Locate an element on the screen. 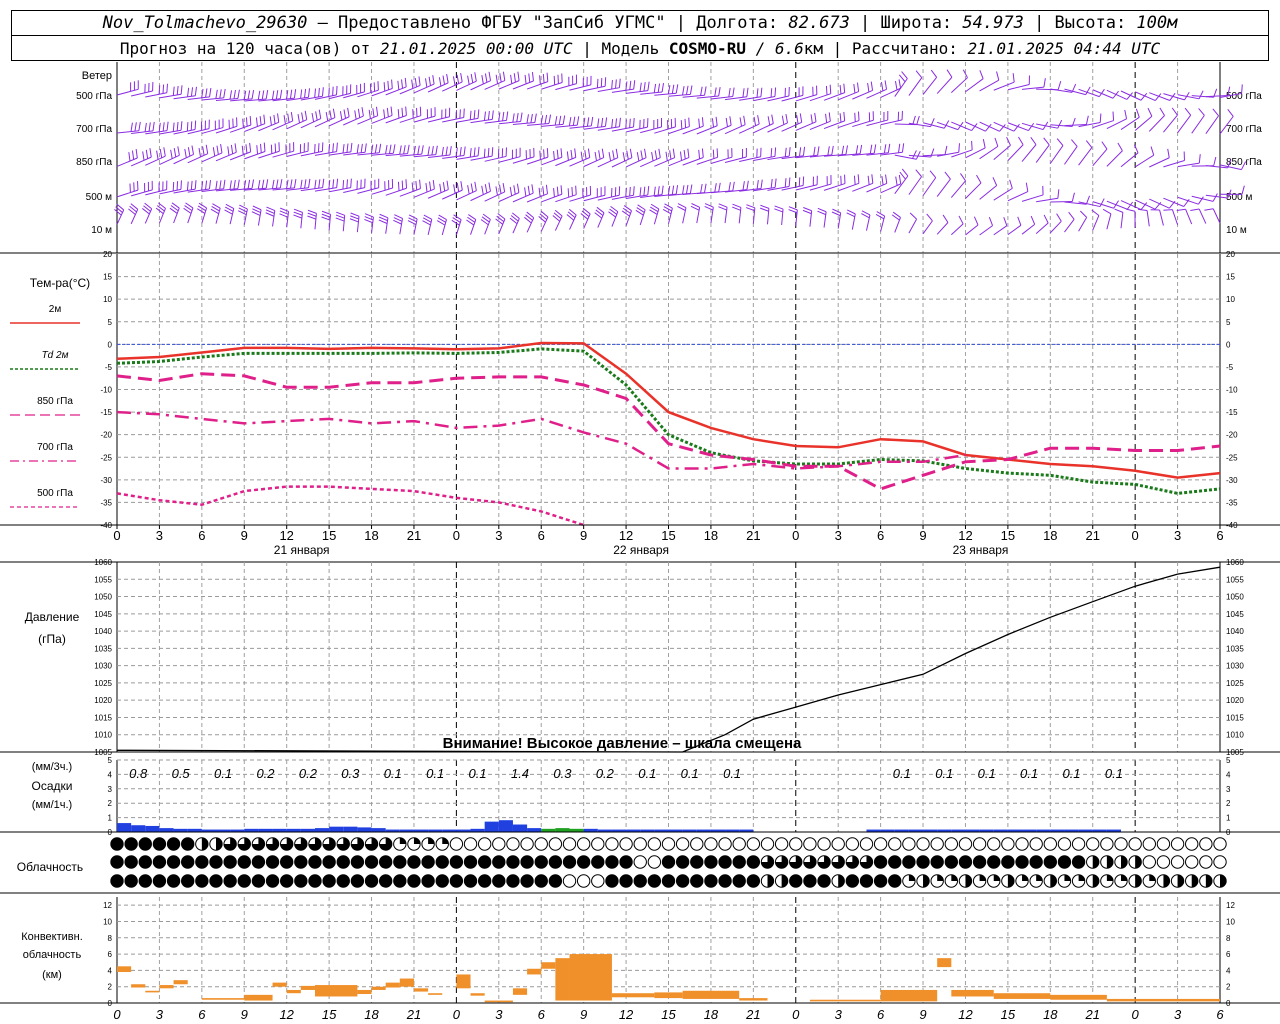 The width and height of the screenshot is (1280, 1024). temp-tick-left: -15 is located at coordinates (106, 412).